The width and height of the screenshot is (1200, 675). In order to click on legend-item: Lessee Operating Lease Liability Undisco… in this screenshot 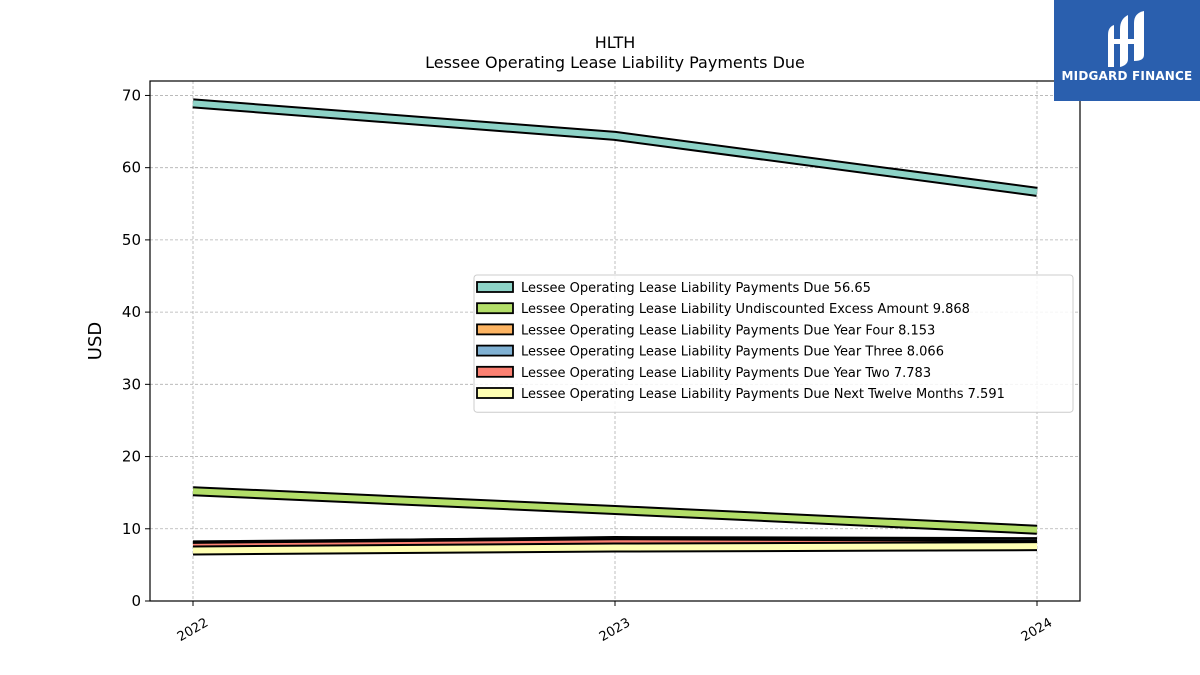, I will do `click(723, 309)`.